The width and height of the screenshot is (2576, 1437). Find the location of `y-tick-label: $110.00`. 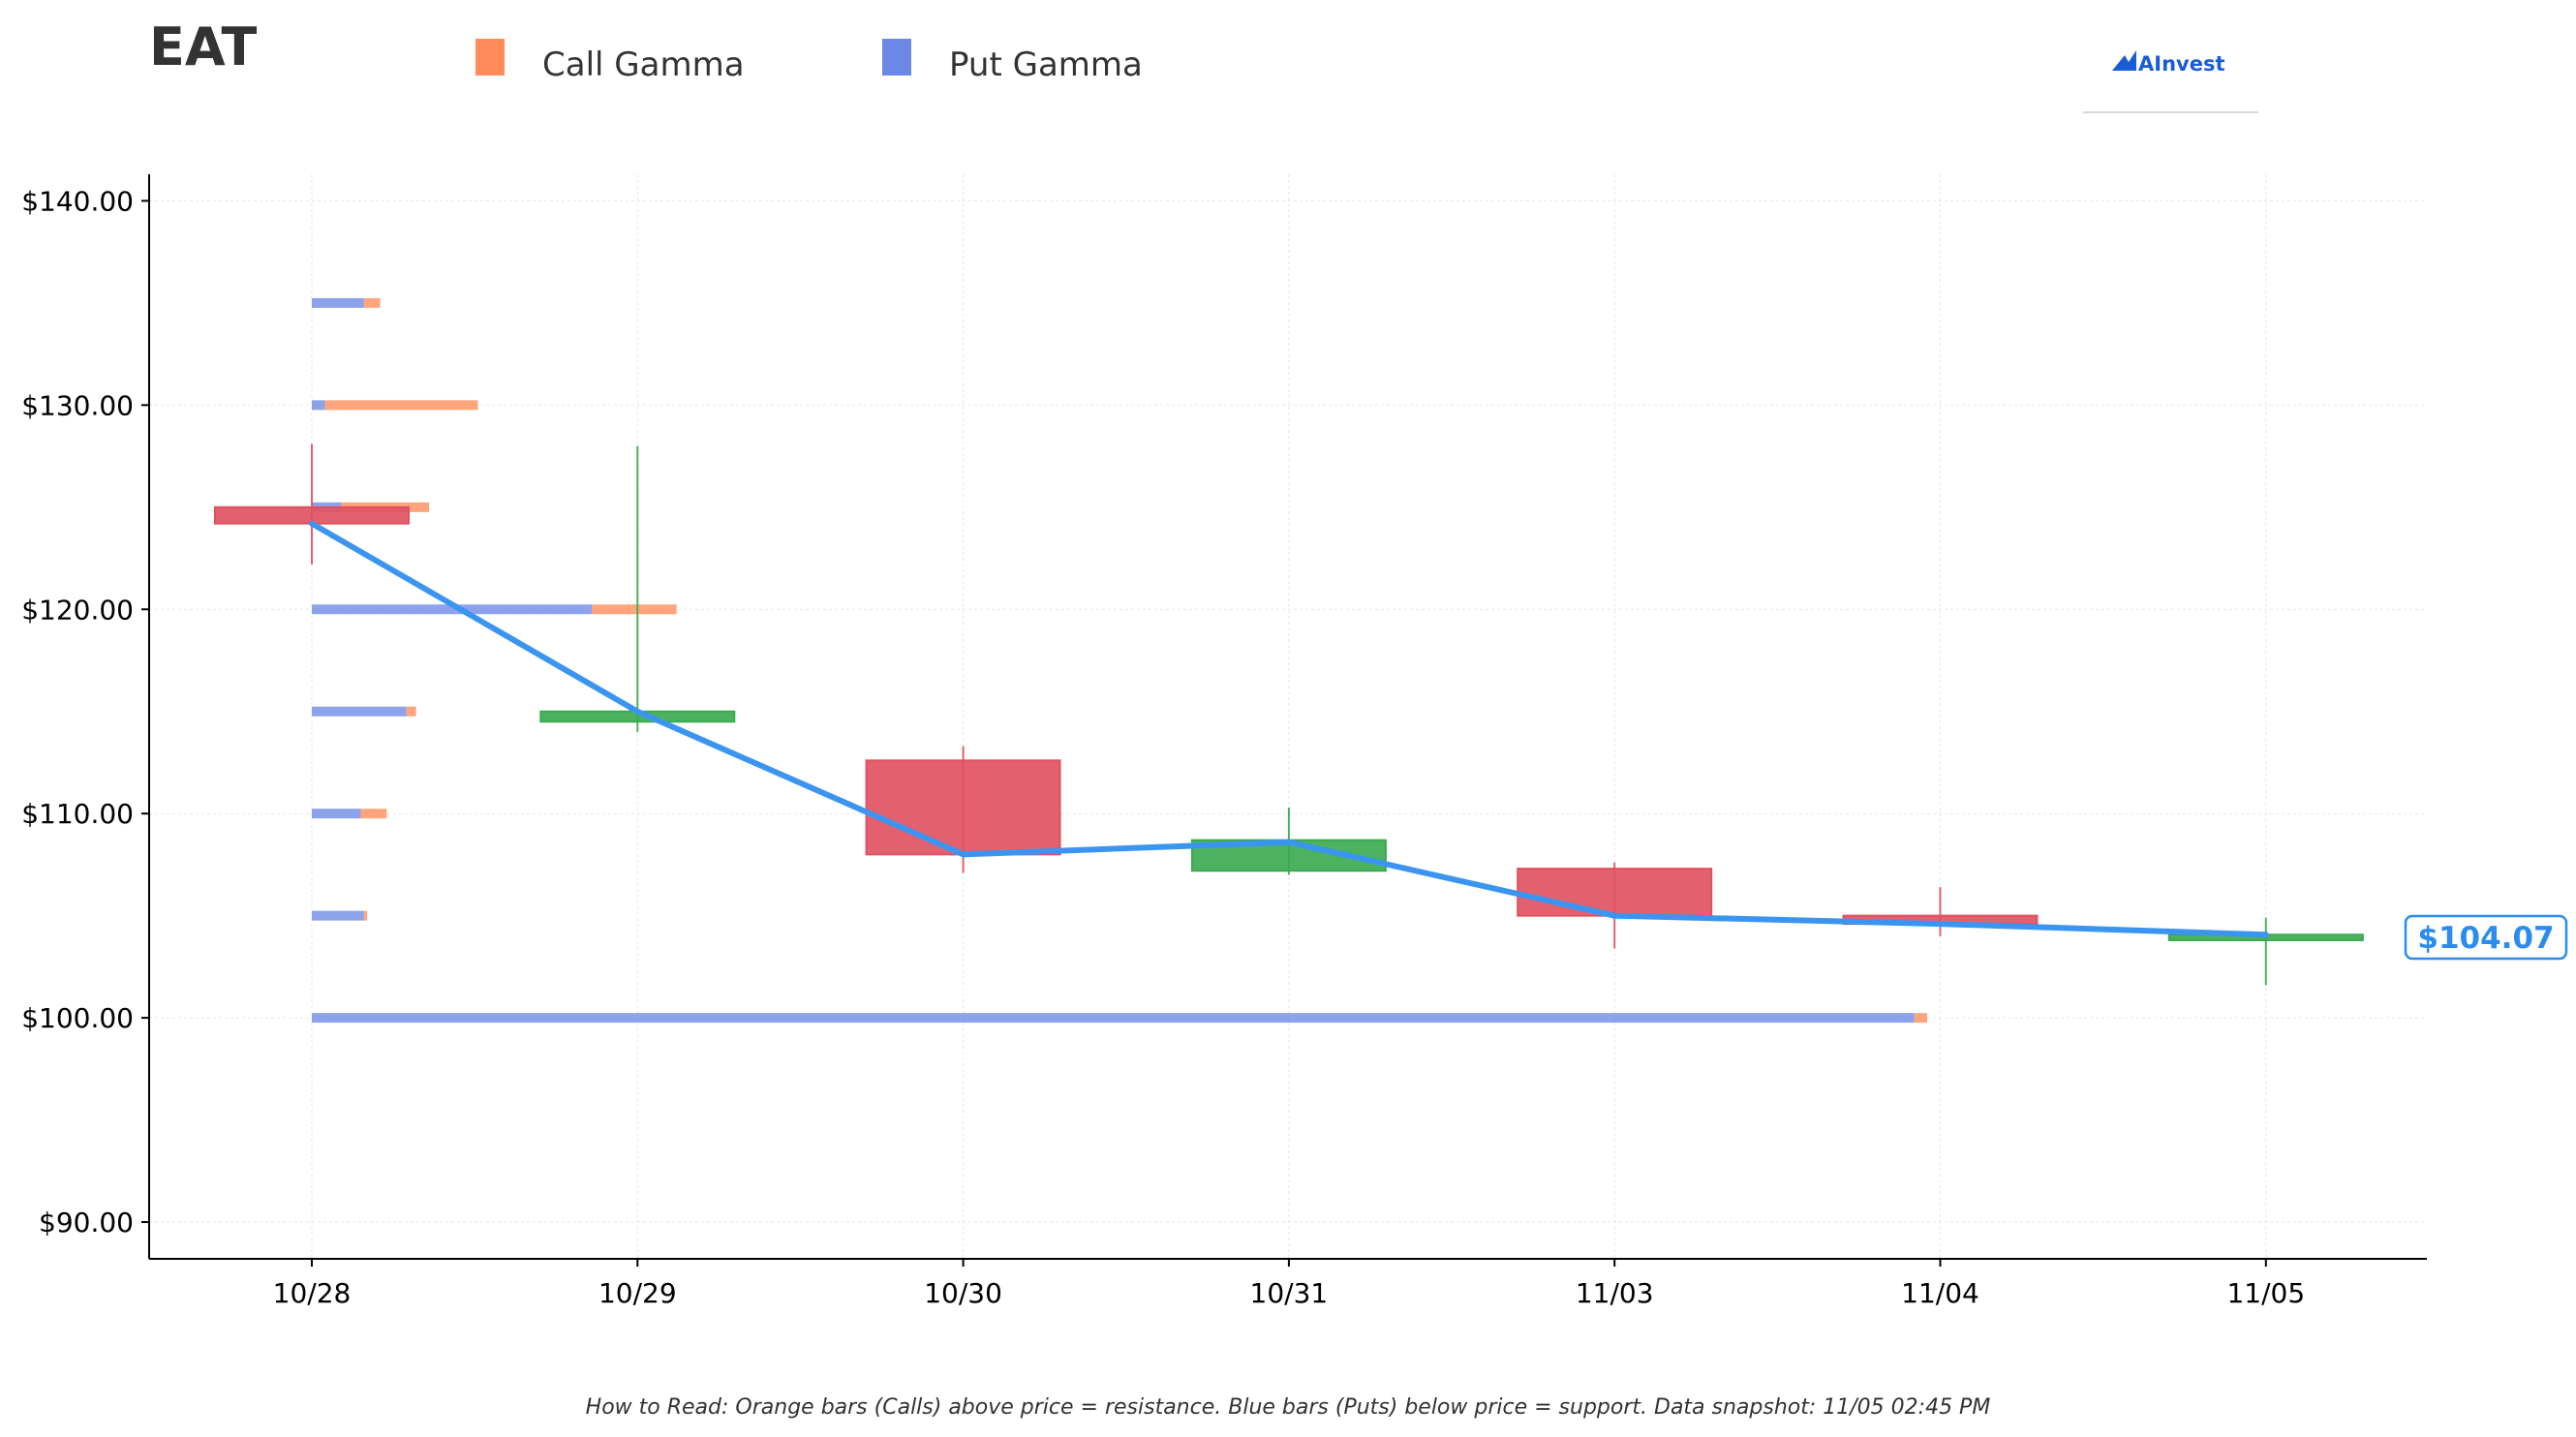

y-tick-label: $110.00 is located at coordinates (77, 814).